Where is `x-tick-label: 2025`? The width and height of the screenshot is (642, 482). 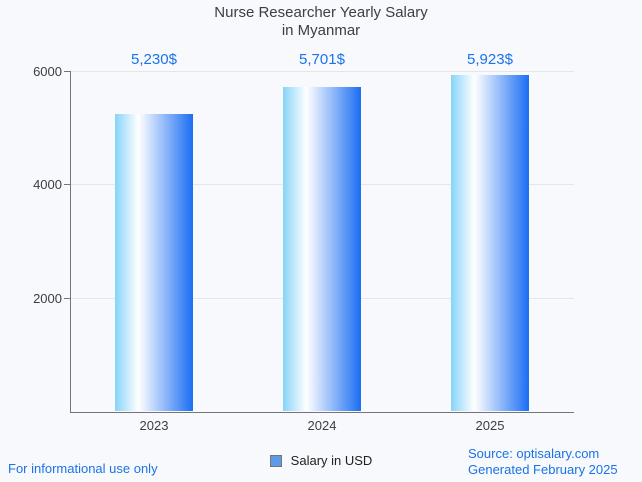
x-tick-label: 2025 is located at coordinates (490, 425).